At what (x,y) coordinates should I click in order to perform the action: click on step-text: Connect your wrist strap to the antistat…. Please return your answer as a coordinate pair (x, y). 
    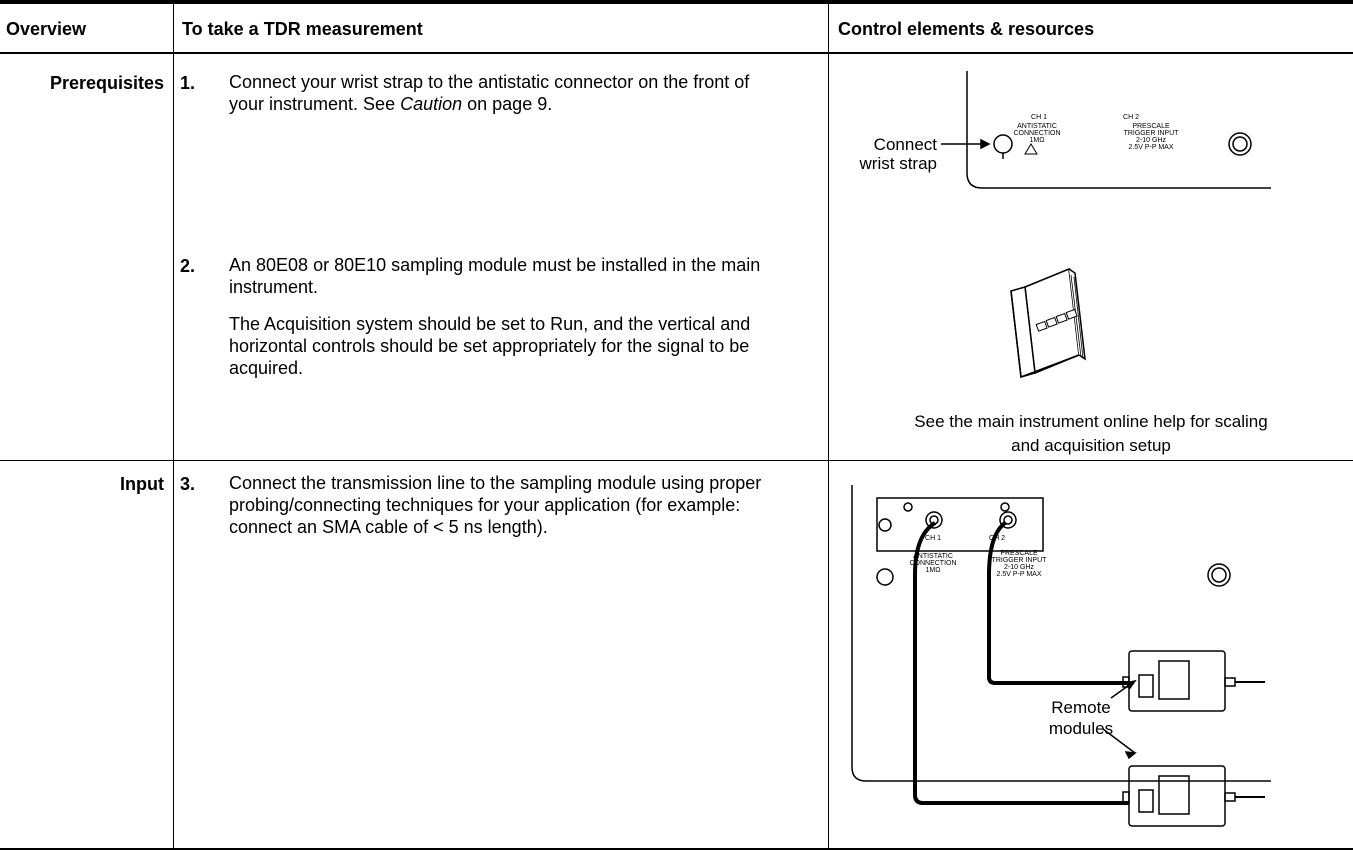
    Looking at the image, I should click on (509, 93).